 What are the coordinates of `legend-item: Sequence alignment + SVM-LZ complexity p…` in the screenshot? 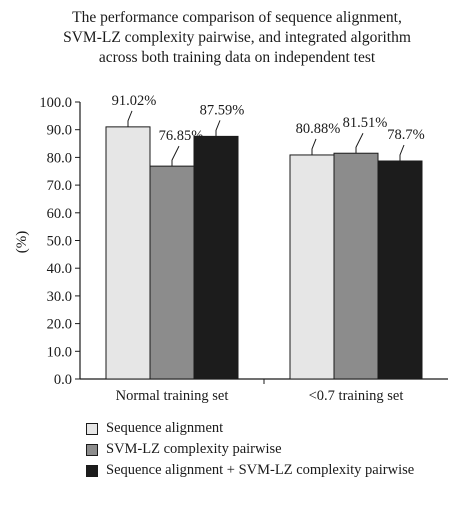 It's located at (250, 470).